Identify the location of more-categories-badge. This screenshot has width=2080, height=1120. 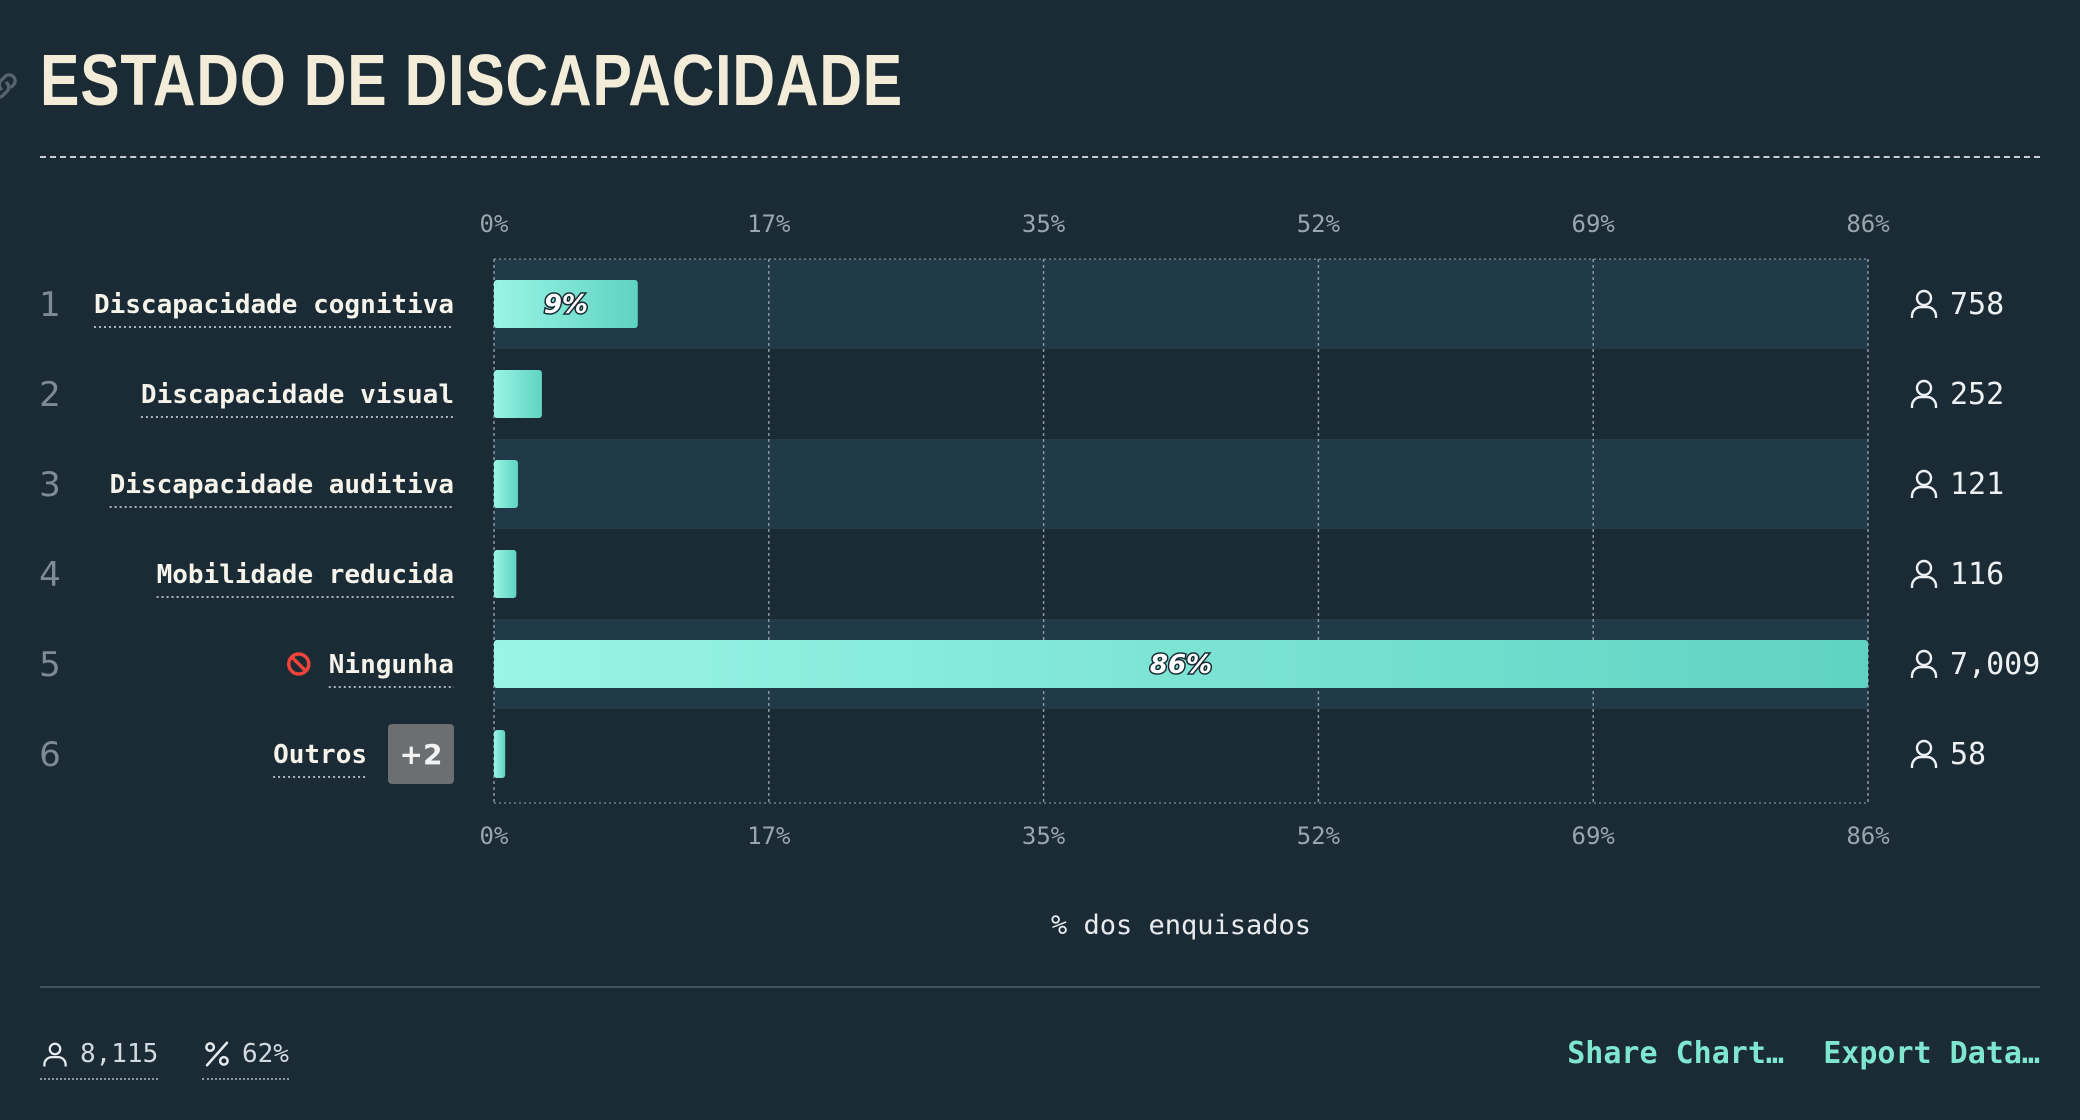
(421, 754).